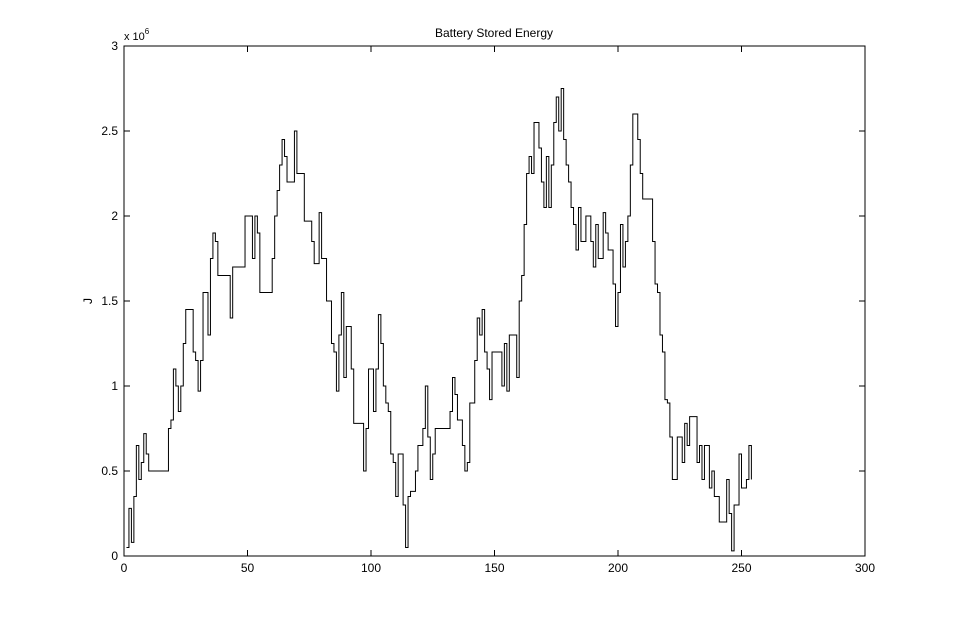  What do you see at coordinates (114, 216) in the screenshot?
I see `y-tick-label: 2` at bounding box center [114, 216].